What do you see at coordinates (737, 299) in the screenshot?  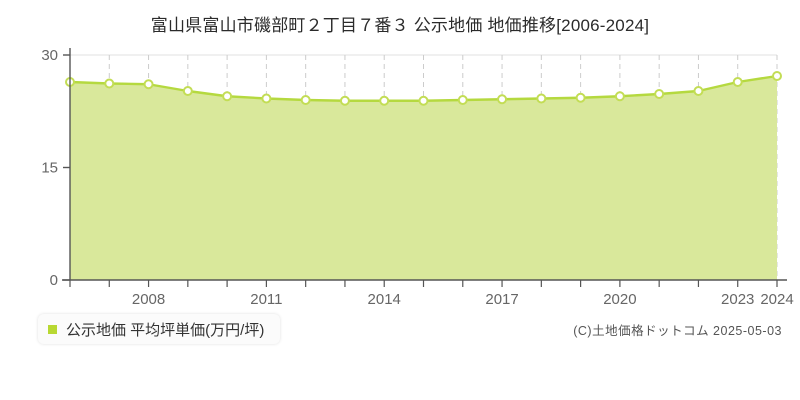 I see `x-axis-tick-label: 2023` at bounding box center [737, 299].